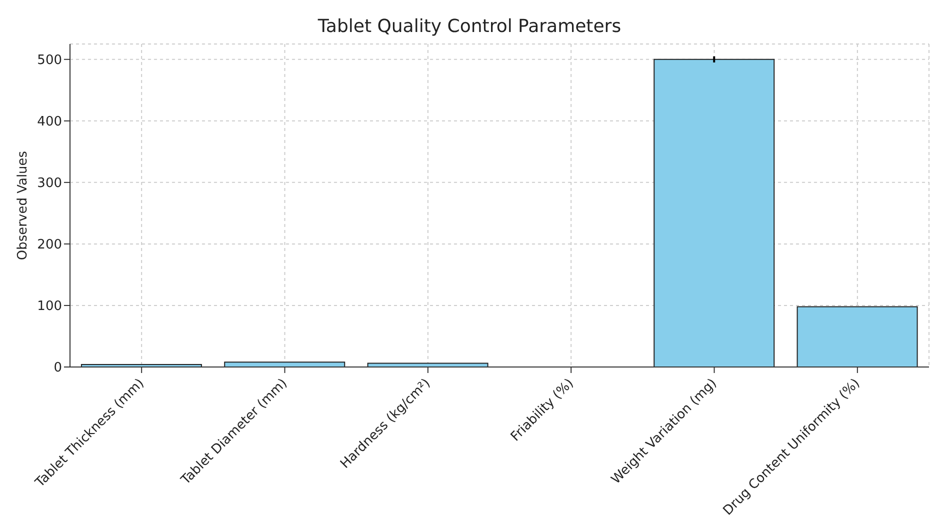  I want to click on y-tick-label: 400, so click(49, 122).